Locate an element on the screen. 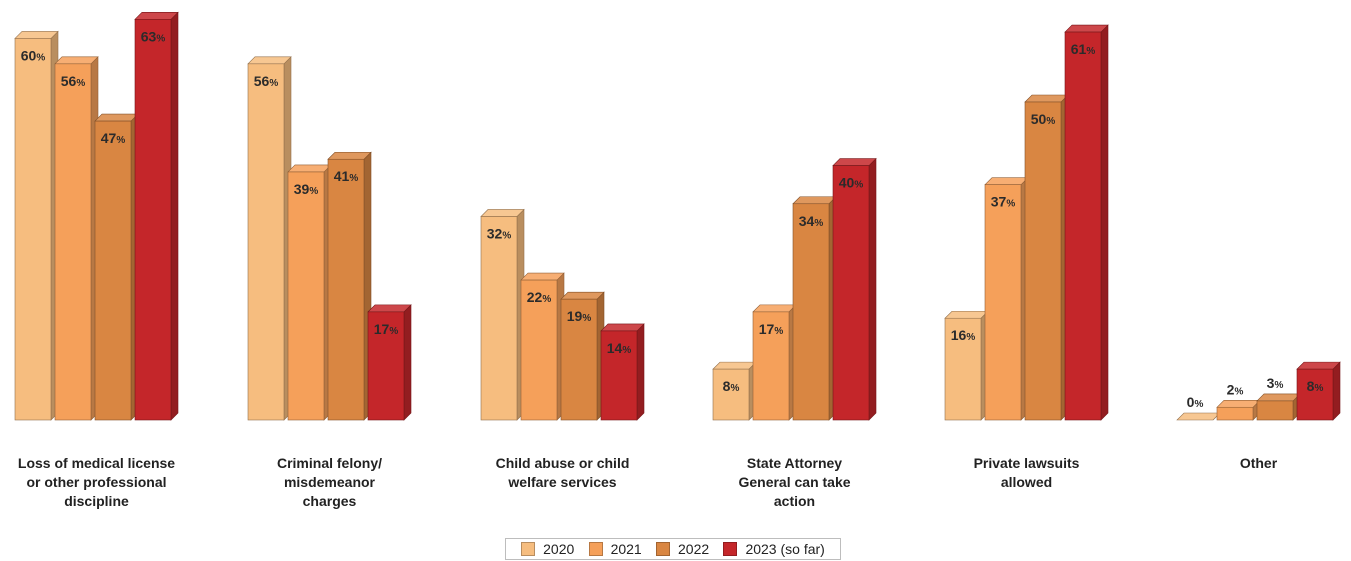 This screenshot has height=561, width=1351. category-label: Child abuse or child welfare services is located at coordinates (563, 472).